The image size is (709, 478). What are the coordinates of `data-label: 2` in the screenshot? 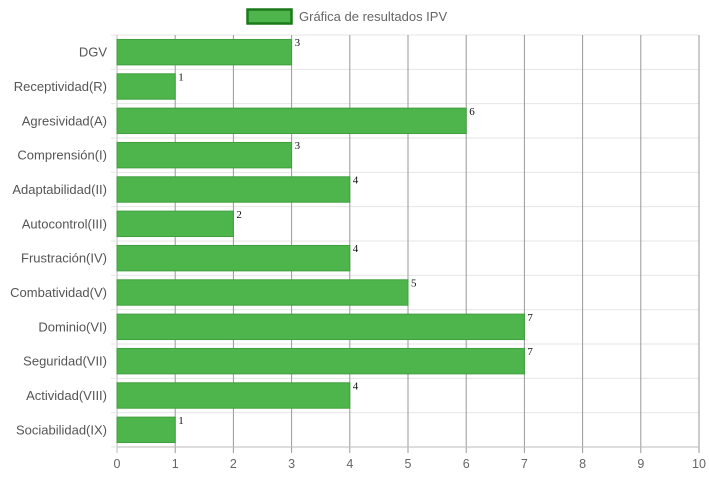 It's located at (239, 215).